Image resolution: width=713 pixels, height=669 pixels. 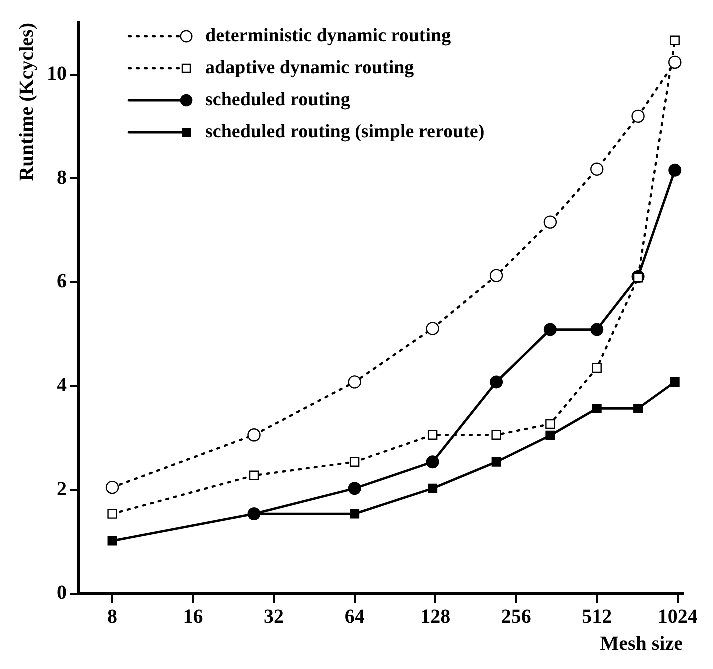 What do you see at coordinates (57, 74) in the screenshot?
I see `y-tick-label: 10` at bounding box center [57, 74].